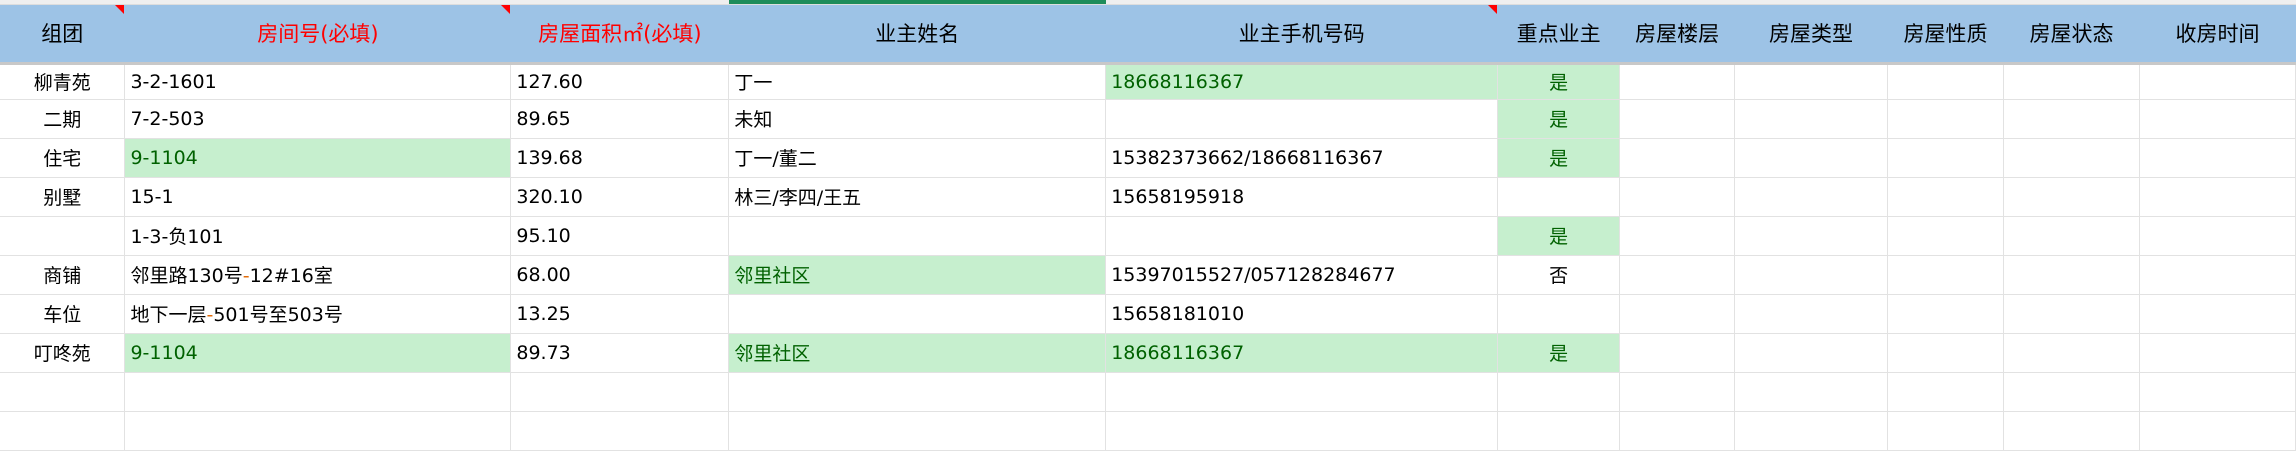 Image resolution: width=2296 pixels, height=457 pixels. Describe the element at coordinates (63, 81) in the screenshot. I see `cell-group: 柳青苑` at that location.